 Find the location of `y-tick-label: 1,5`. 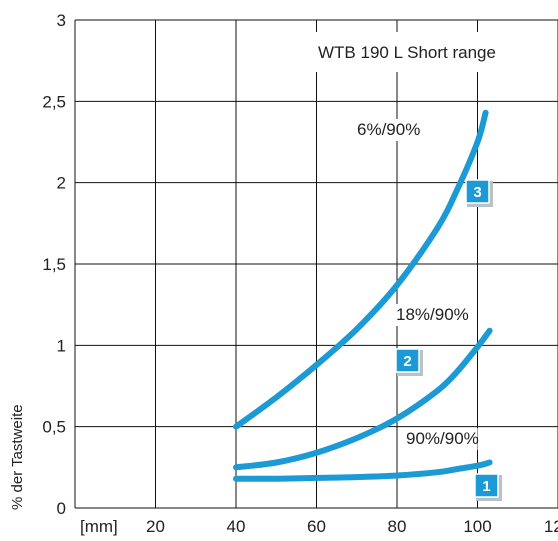

y-tick-label: 1,5 is located at coordinates (54, 264).